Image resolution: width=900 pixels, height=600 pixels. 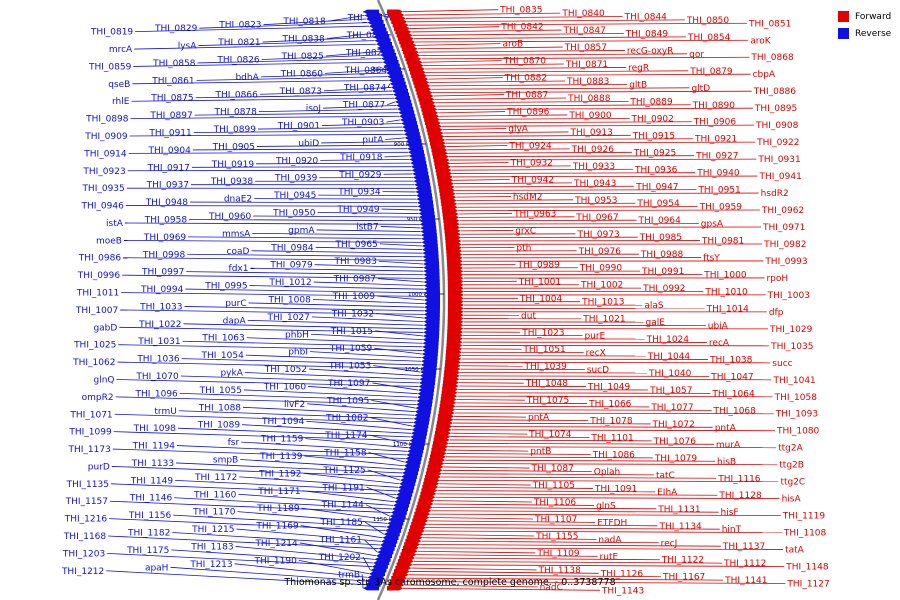 What do you see at coordinates (174, 64) in the screenshot?
I see `gene-label: THI_0858` at bounding box center [174, 64].